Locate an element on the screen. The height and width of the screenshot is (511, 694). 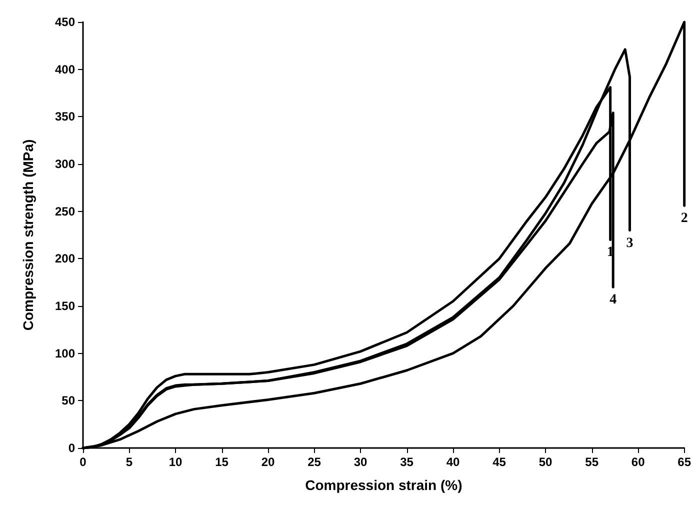
y-tick-label: 0 is located at coordinates (72, 448).